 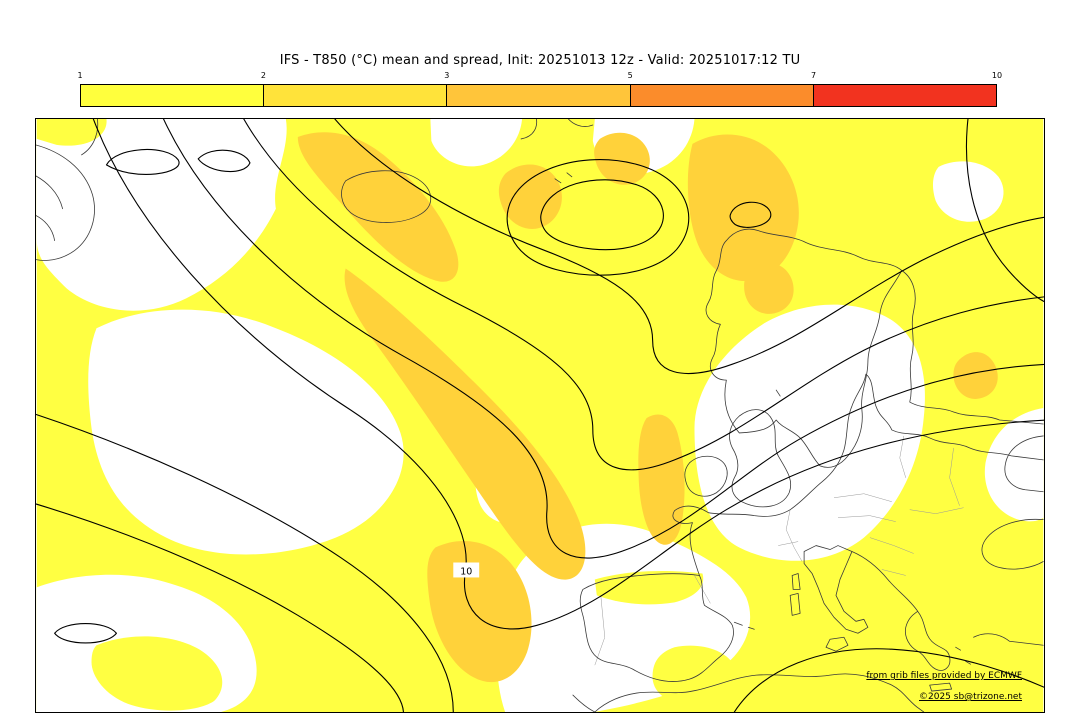 I want to click on colorbar-tick: 3, so click(x=447, y=75).